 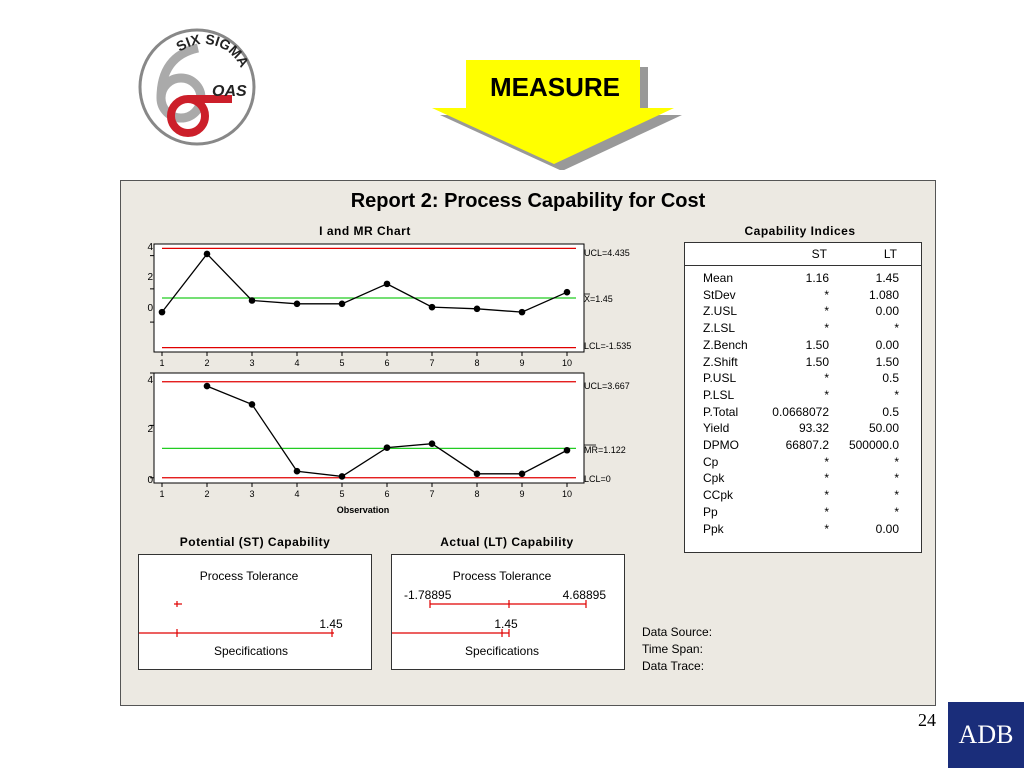 I want to click on capability-row: Mean 1.16 1.45, so click(x=804, y=279).